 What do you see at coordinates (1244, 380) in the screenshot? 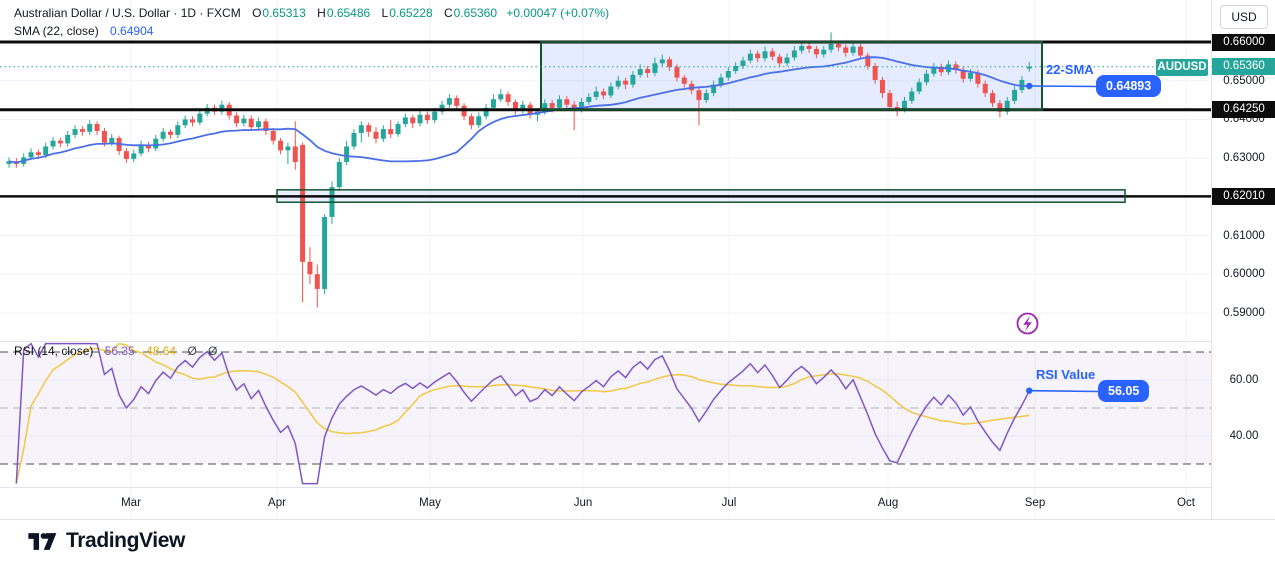
I see `price-axis-label: 60.00` at bounding box center [1244, 380].